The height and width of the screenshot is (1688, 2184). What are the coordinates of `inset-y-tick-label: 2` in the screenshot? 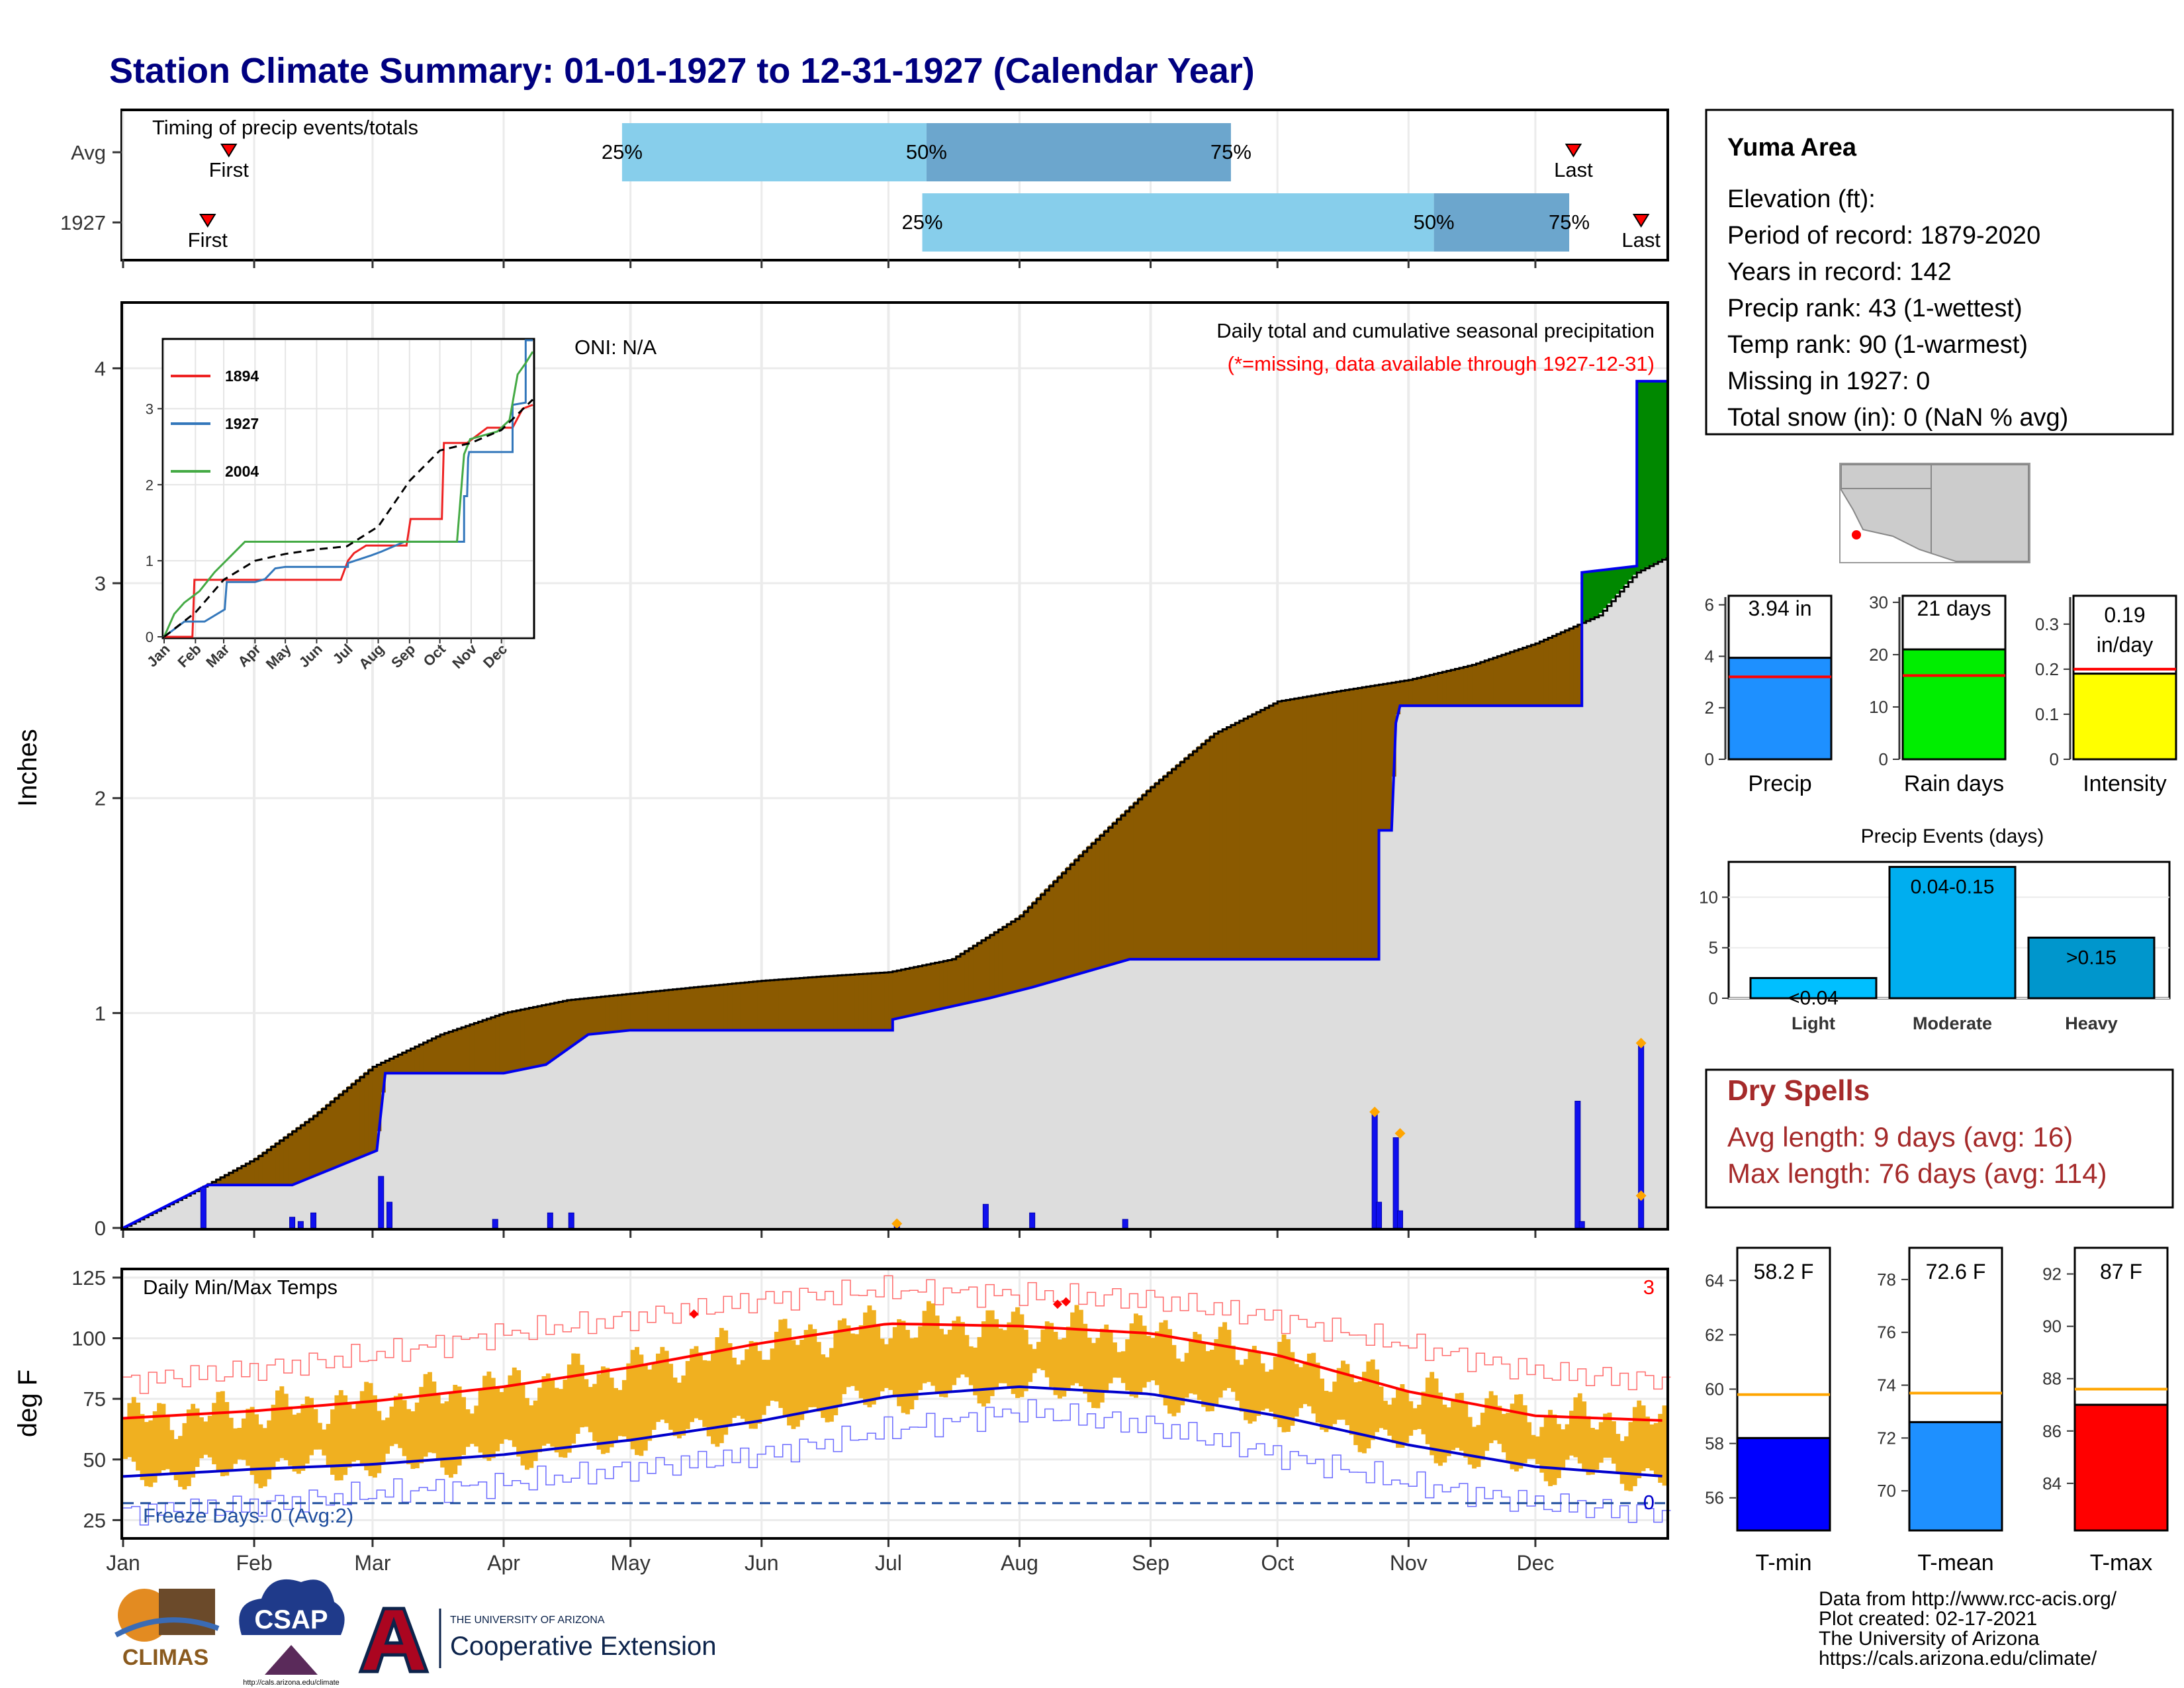 It's located at (150, 485).